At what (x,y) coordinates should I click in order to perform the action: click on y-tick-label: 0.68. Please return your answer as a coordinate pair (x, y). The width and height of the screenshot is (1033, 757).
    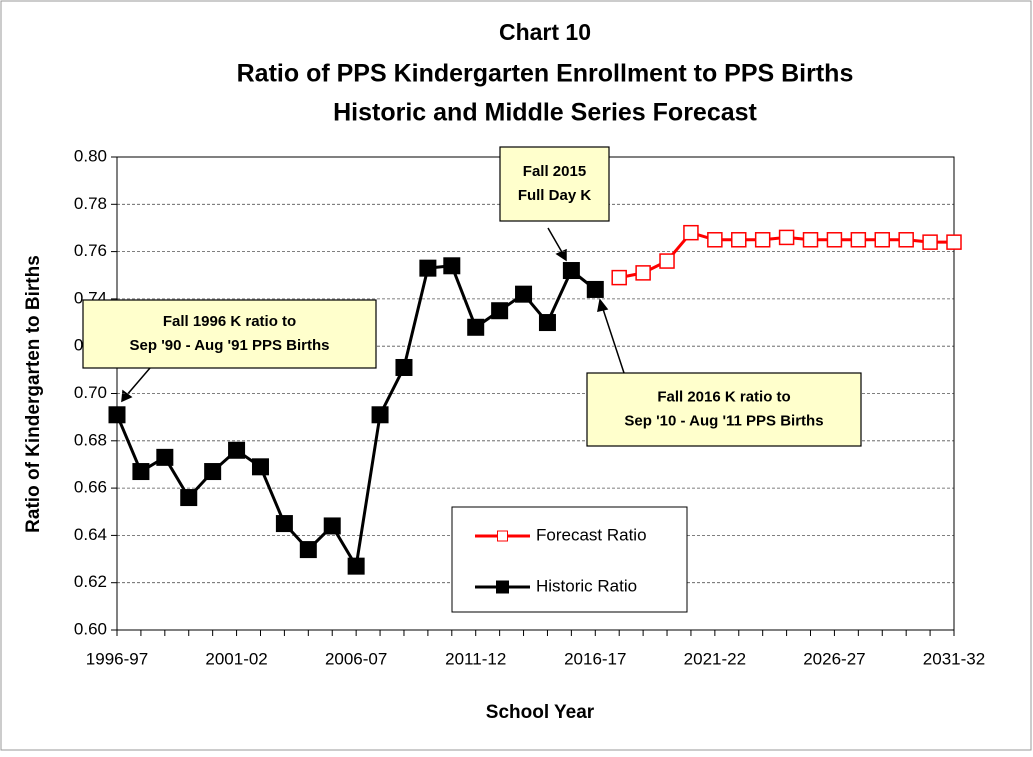
    Looking at the image, I should click on (90, 439).